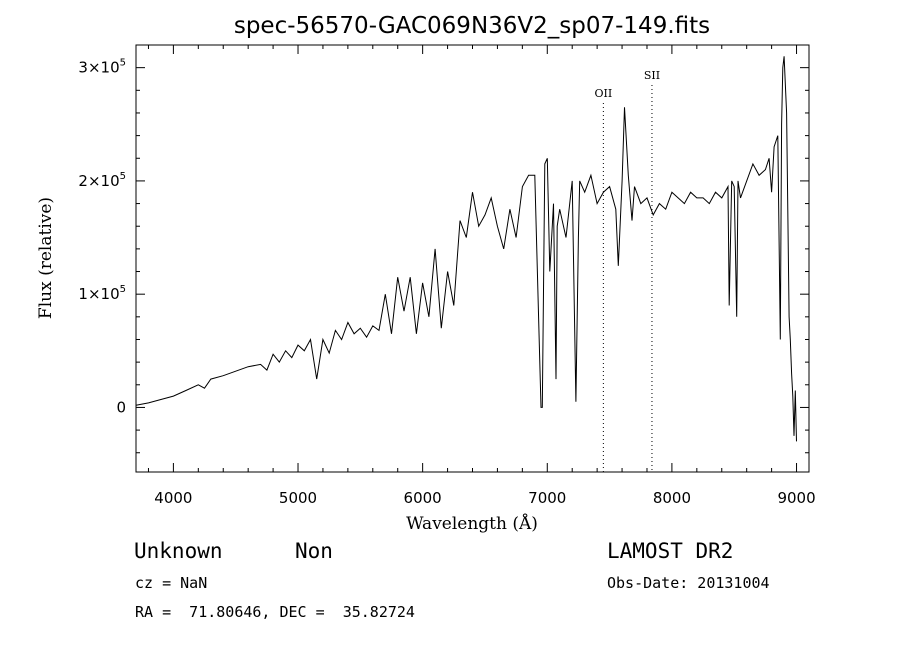  Describe the element at coordinates (98, 181) in the screenshot. I see `y-tick-label-base: 2×10` at that location.